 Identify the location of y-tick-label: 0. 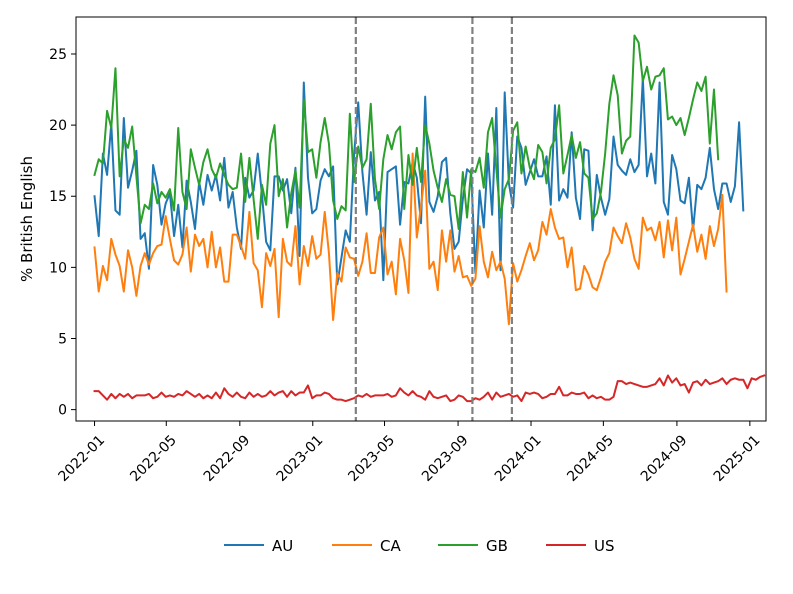
(62, 411).